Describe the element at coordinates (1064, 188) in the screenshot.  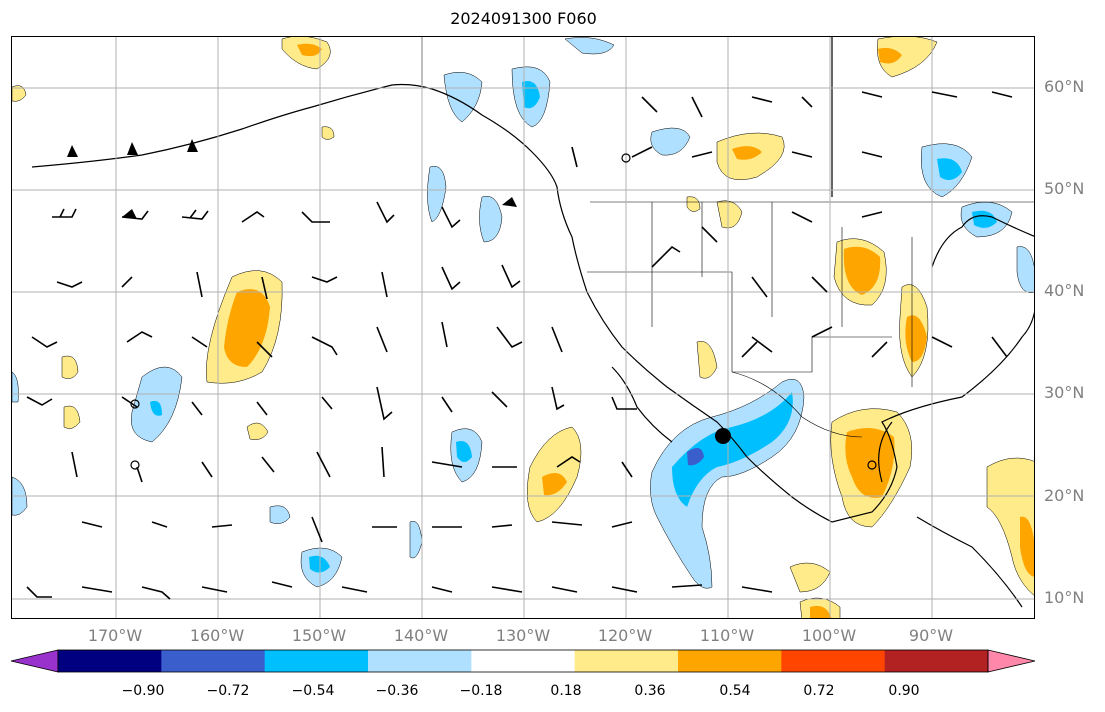
I see `lat-label-50n: 50°N` at that location.